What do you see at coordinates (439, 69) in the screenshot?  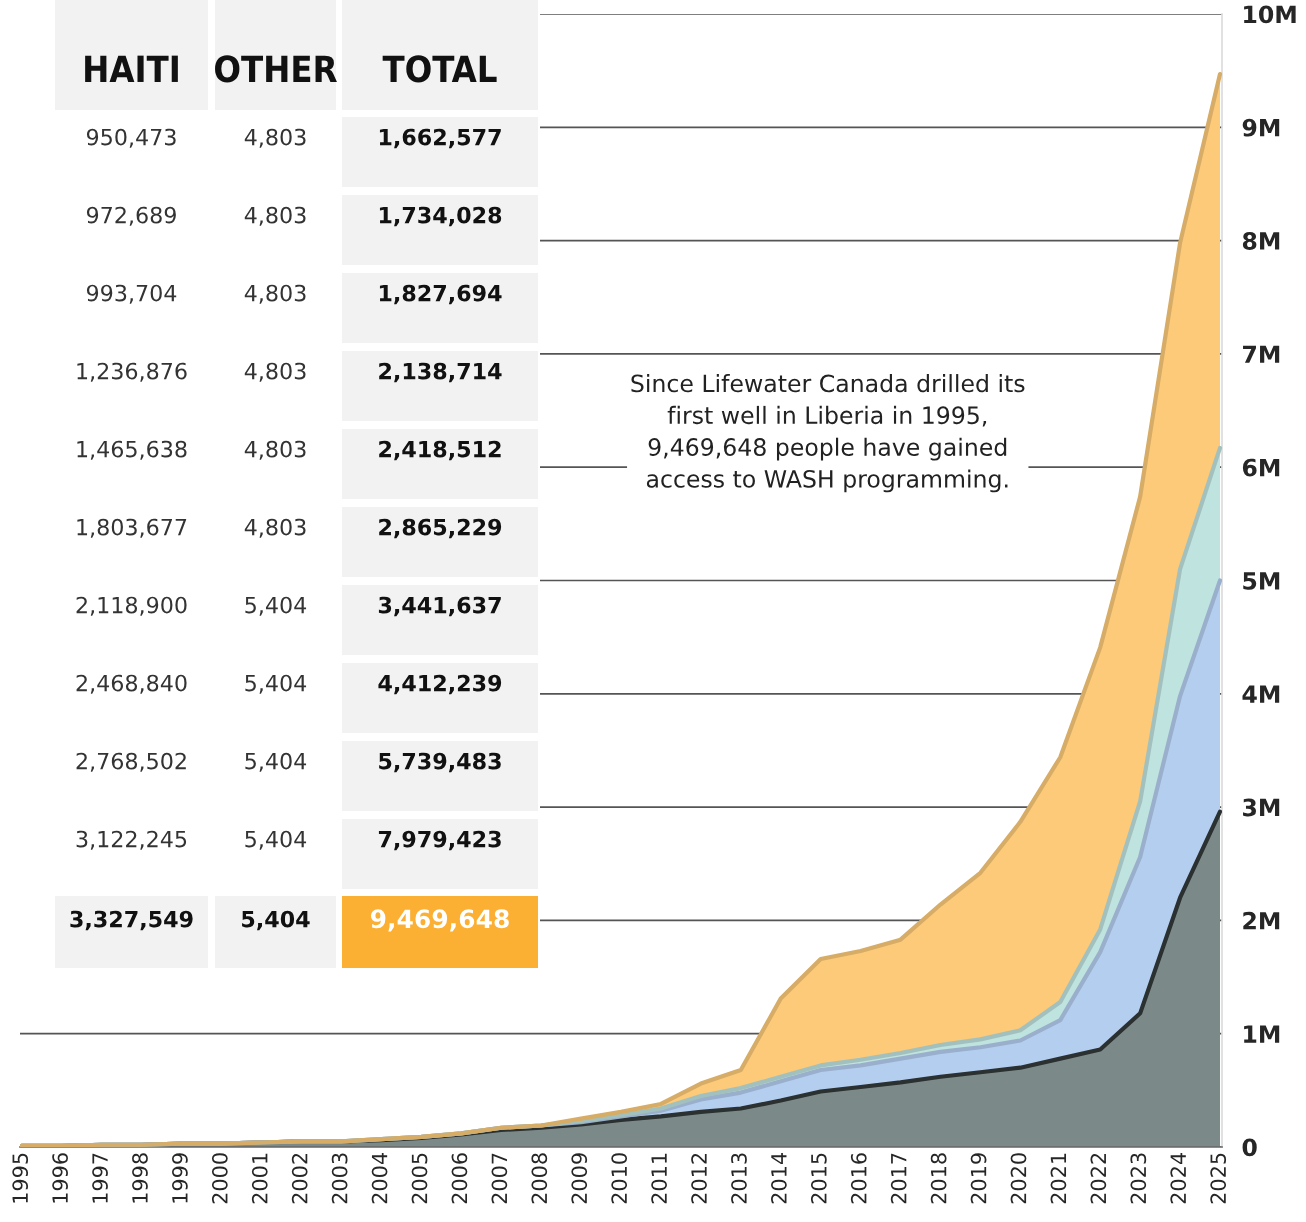 I see `category-label: TOTAL` at bounding box center [439, 69].